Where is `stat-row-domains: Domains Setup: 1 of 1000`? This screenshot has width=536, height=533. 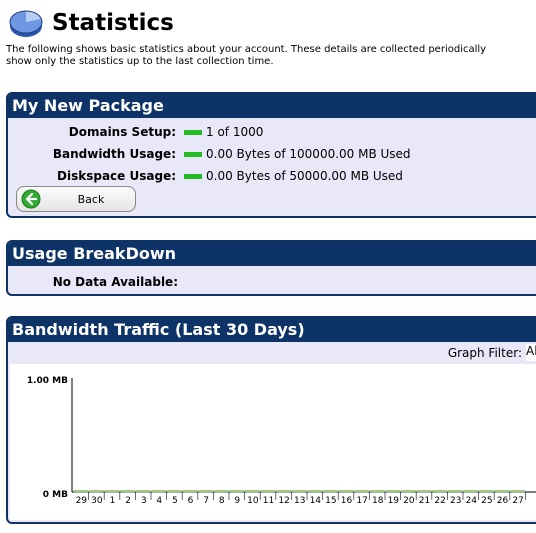 stat-row-domains: Domains Setup: 1 of 1000 is located at coordinates (136, 132).